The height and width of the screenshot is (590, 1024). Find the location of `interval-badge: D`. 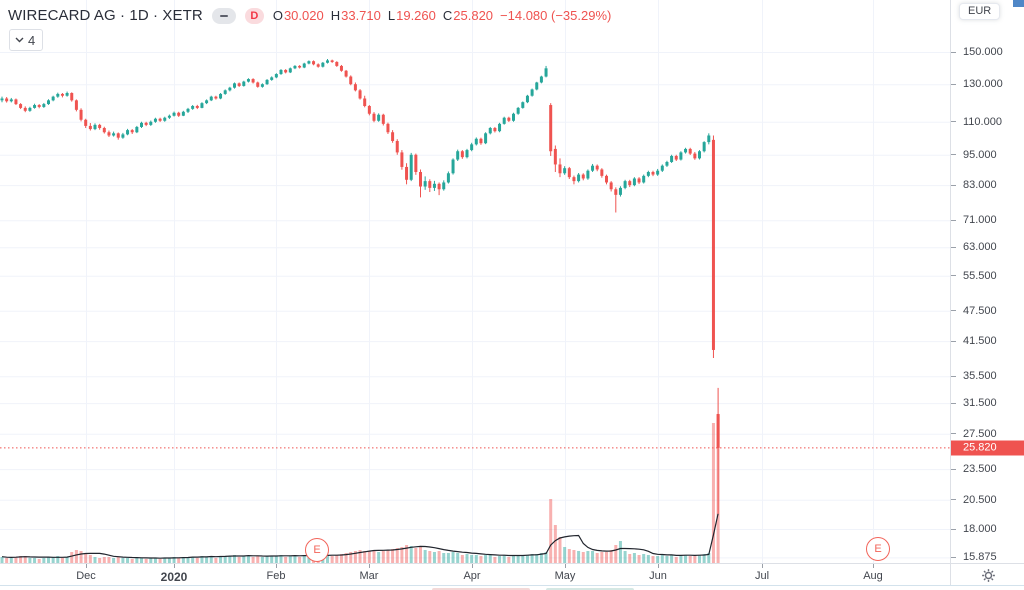

interval-badge: D is located at coordinates (254, 15).